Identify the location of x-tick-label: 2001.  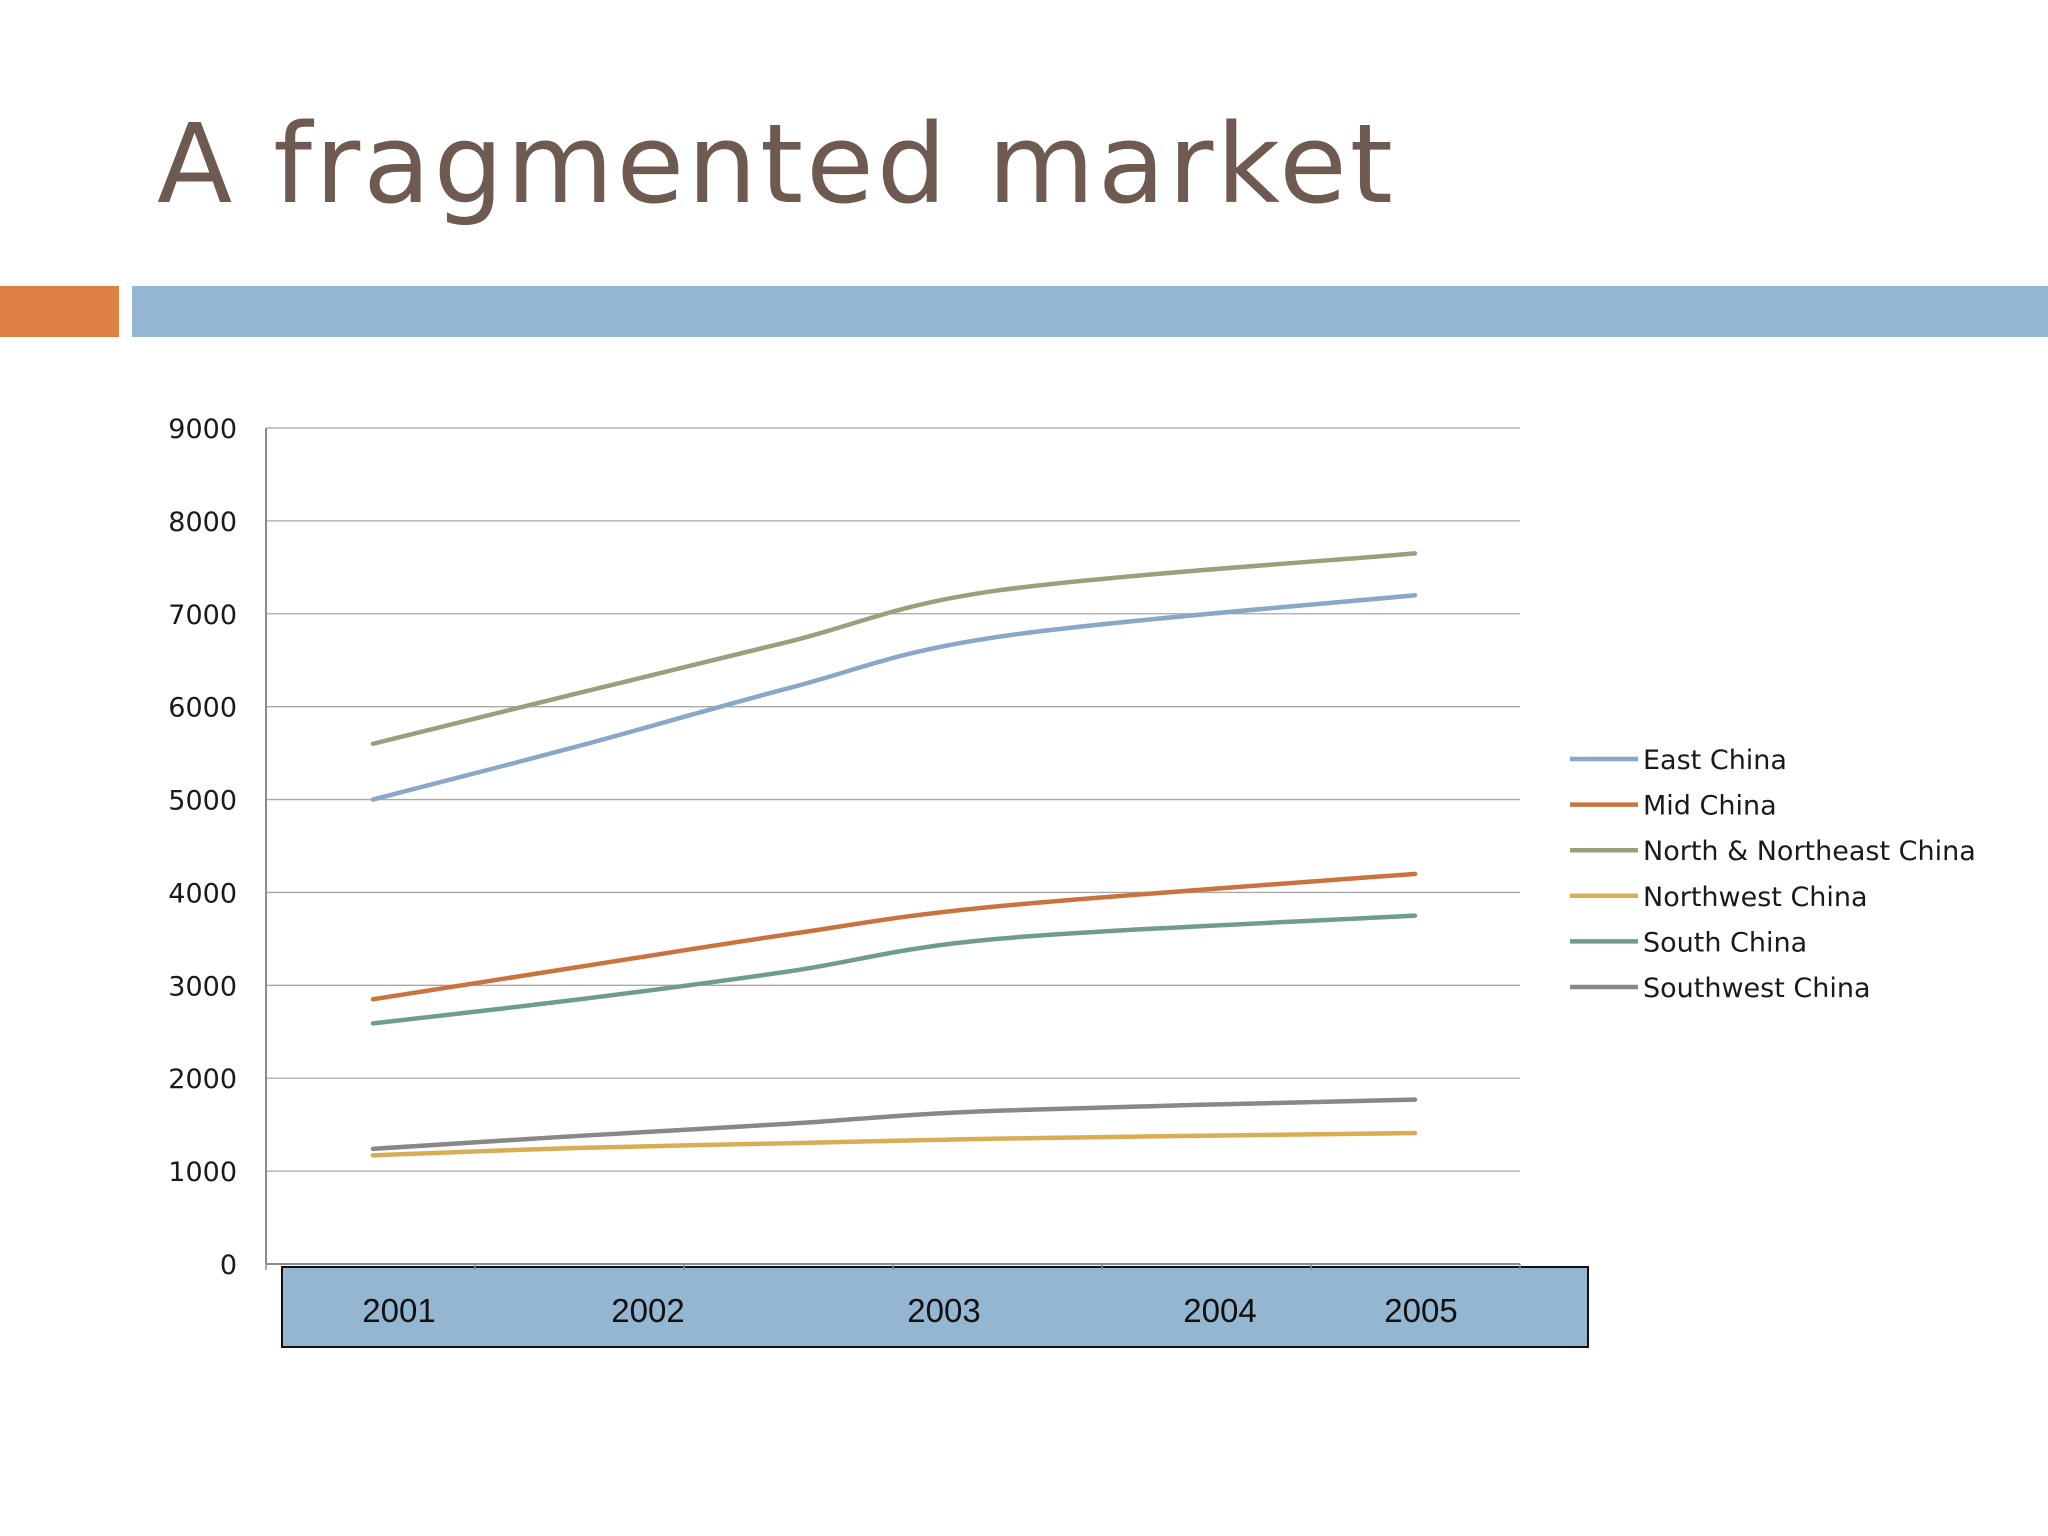
(398, 1310).